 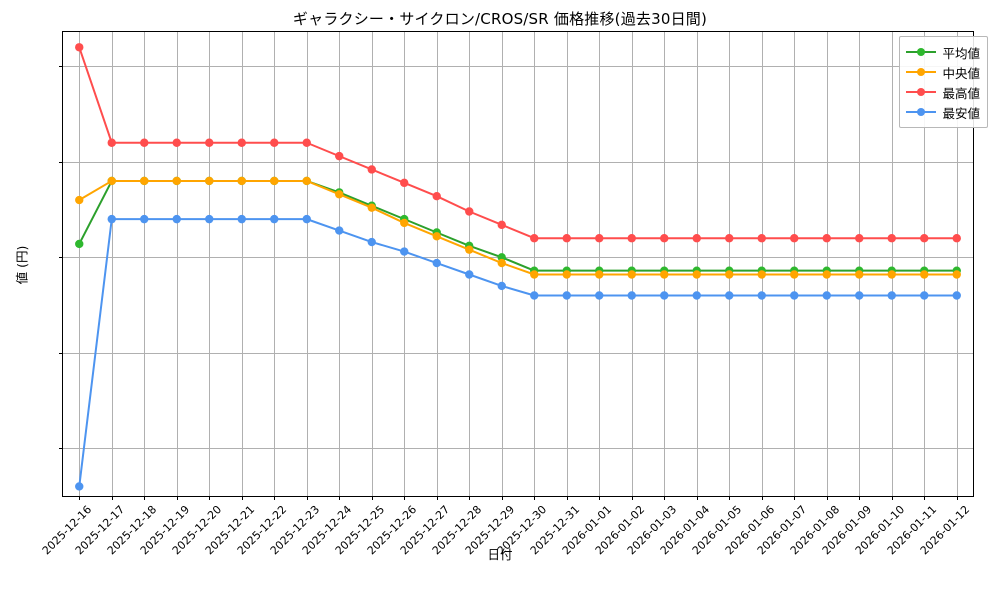 I want to click on legend-dot-icon, so click(x=921, y=92).